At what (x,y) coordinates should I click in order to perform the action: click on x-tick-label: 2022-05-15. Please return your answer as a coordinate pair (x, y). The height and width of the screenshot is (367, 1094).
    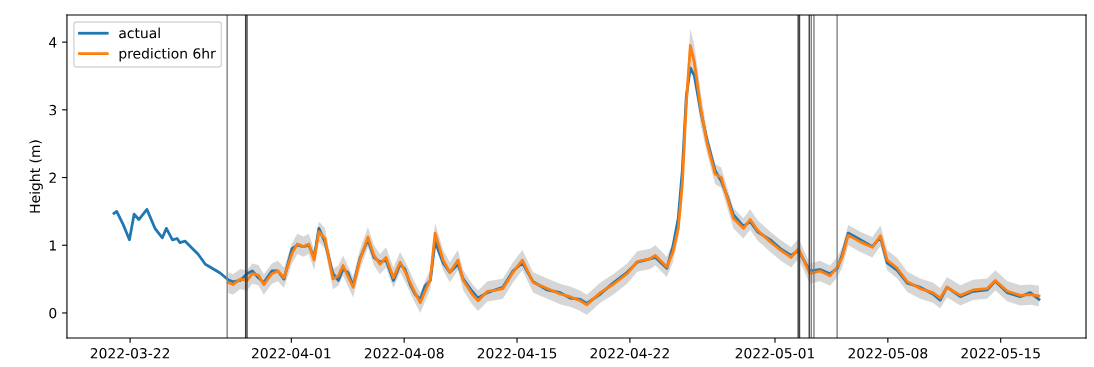
    Looking at the image, I should click on (1000, 353).